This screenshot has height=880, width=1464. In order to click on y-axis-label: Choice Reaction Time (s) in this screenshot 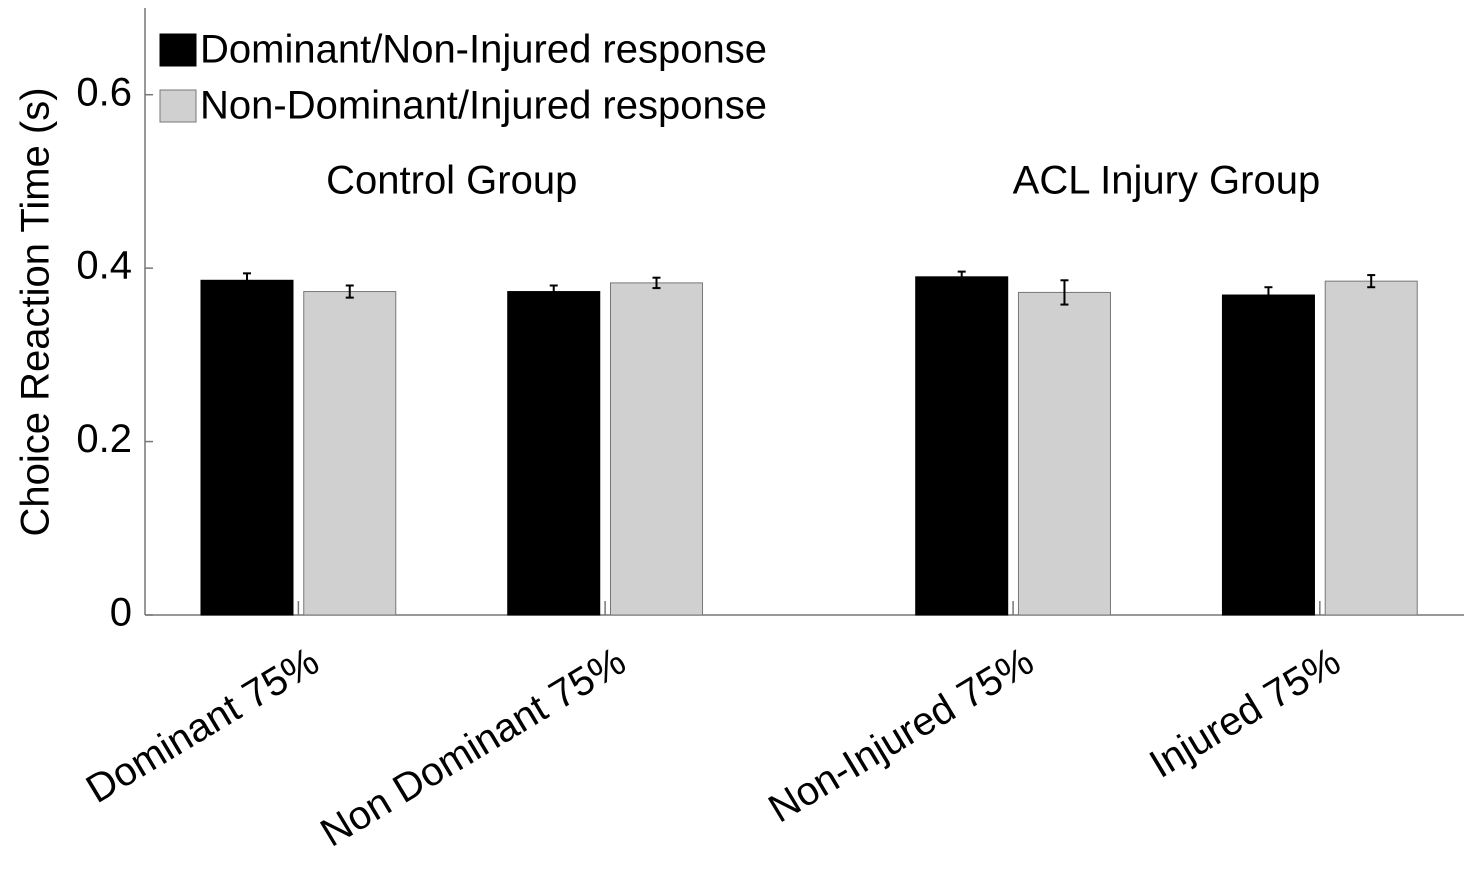, I will do `click(36, 311)`.